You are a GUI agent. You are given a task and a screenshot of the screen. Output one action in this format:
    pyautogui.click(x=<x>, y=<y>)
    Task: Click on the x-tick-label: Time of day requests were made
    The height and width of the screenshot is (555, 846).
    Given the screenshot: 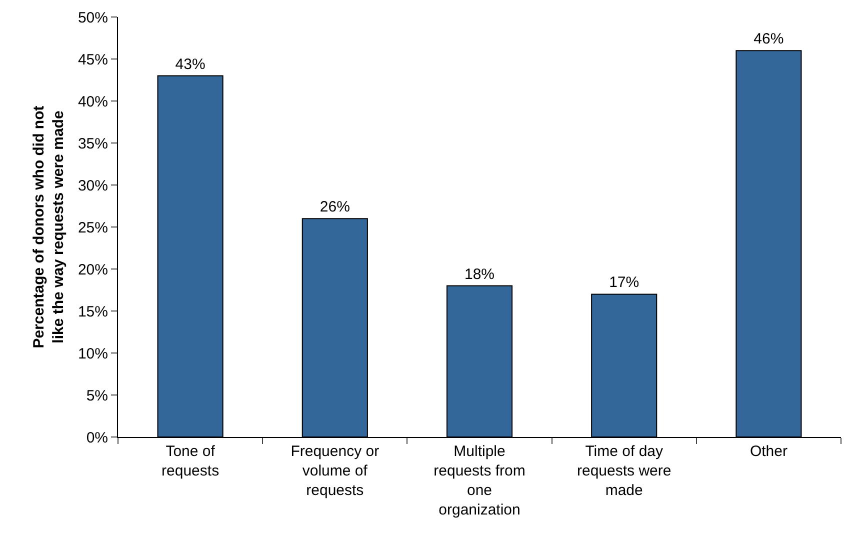 What is the action you would take?
    pyautogui.click(x=624, y=471)
    